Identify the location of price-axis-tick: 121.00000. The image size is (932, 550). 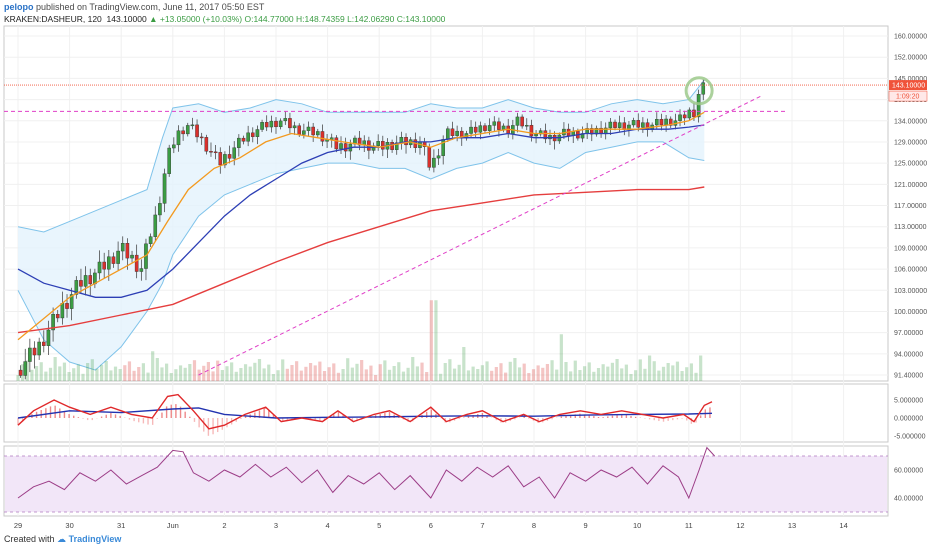
(910, 185).